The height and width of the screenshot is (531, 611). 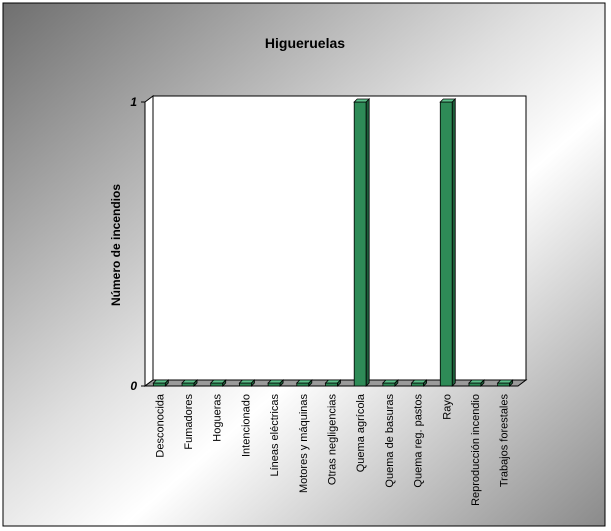 What do you see at coordinates (476, 450) in the screenshot?
I see `x-tick-label: Reproducción incendio` at bounding box center [476, 450].